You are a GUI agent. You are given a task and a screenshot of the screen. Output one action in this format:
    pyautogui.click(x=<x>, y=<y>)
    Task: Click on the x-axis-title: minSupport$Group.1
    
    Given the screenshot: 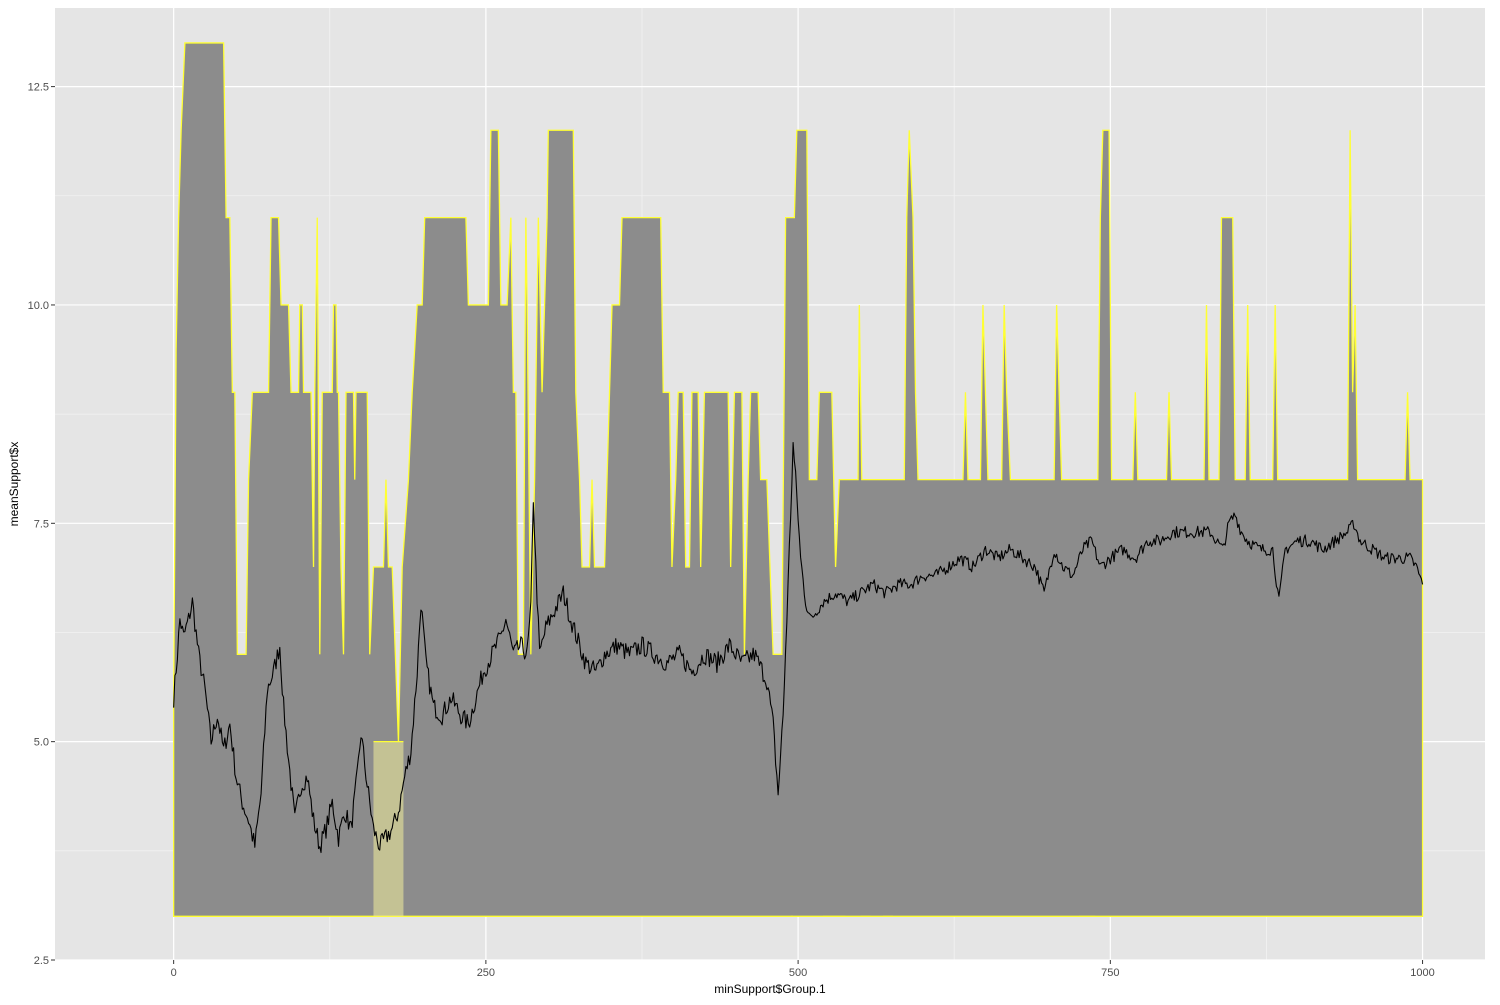 What is the action you would take?
    pyautogui.click(x=770, y=989)
    